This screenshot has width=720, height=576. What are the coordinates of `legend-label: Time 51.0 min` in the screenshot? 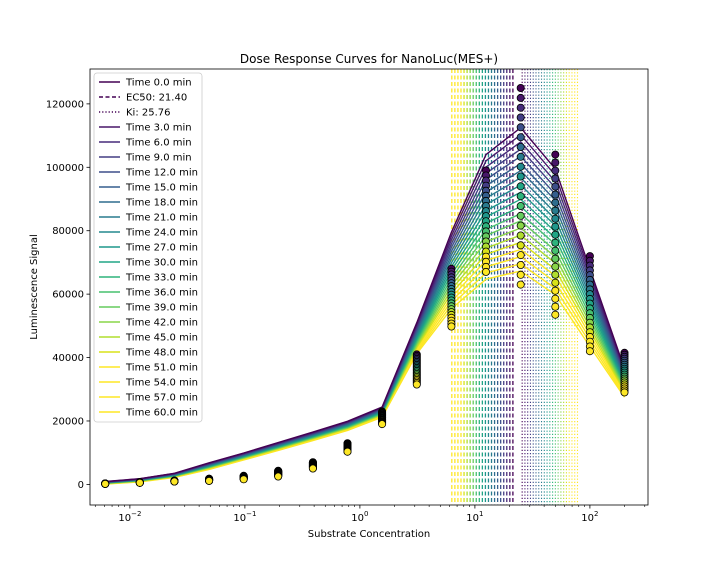 It's located at (161, 368).